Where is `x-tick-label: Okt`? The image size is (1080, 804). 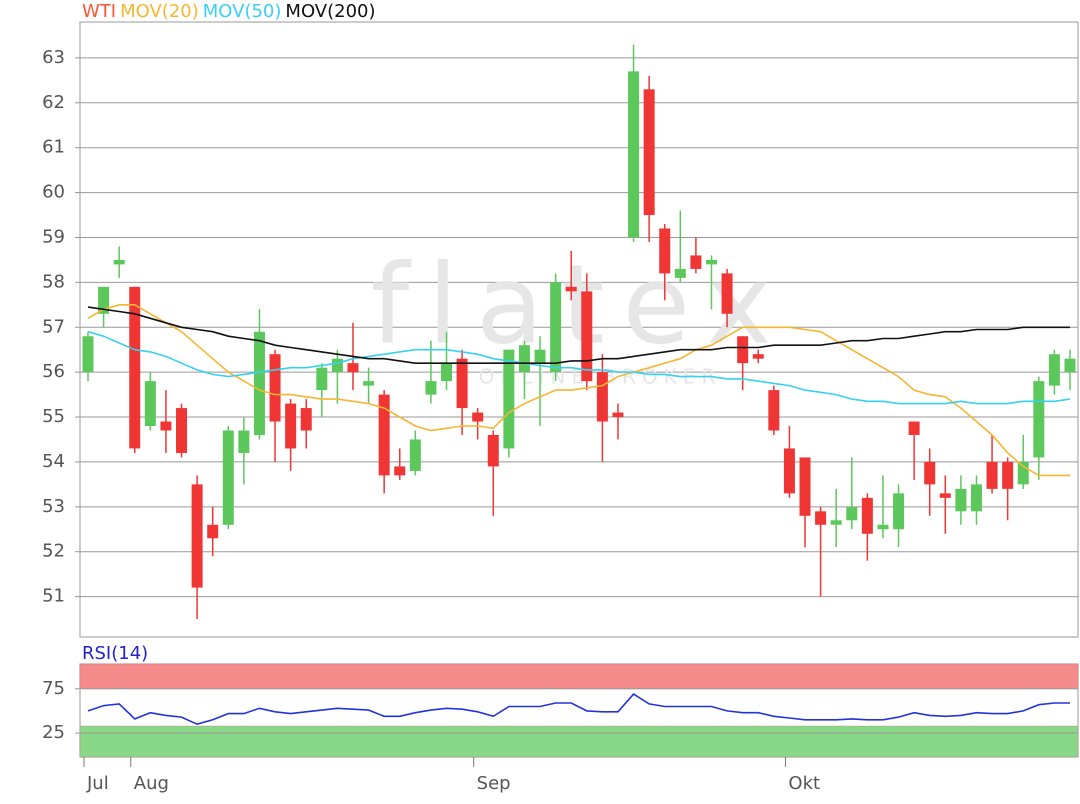 x-tick-label: Okt is located at coordinates (804, 783).